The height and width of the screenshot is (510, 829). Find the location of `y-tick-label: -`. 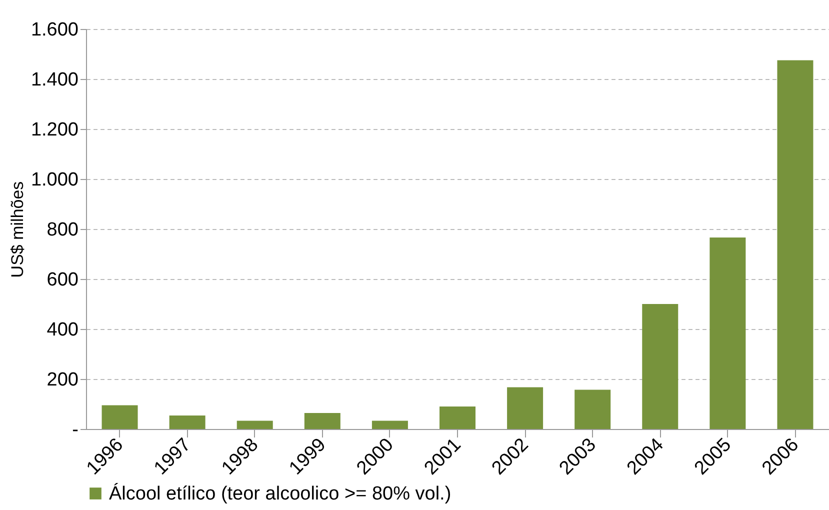

y-tick-label: - is located at coordinates (75, 430).